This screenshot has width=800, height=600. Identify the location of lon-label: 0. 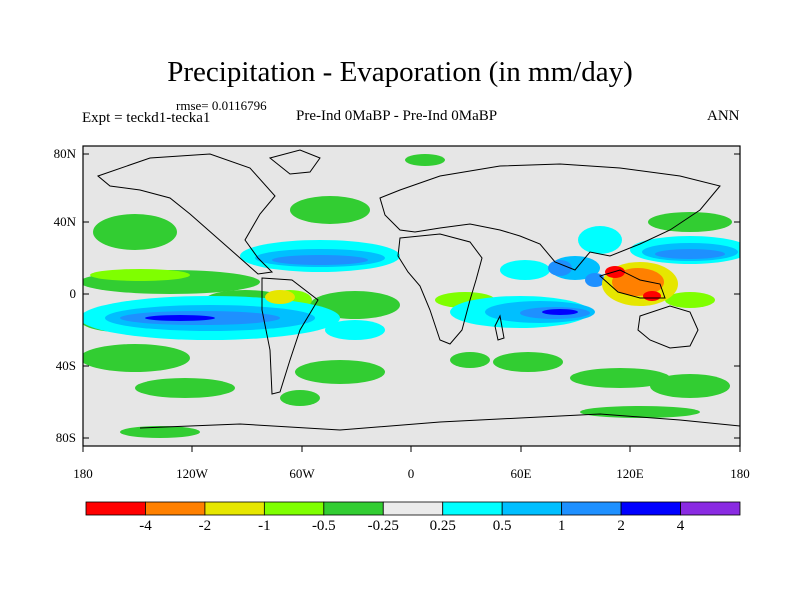
(411, 473).